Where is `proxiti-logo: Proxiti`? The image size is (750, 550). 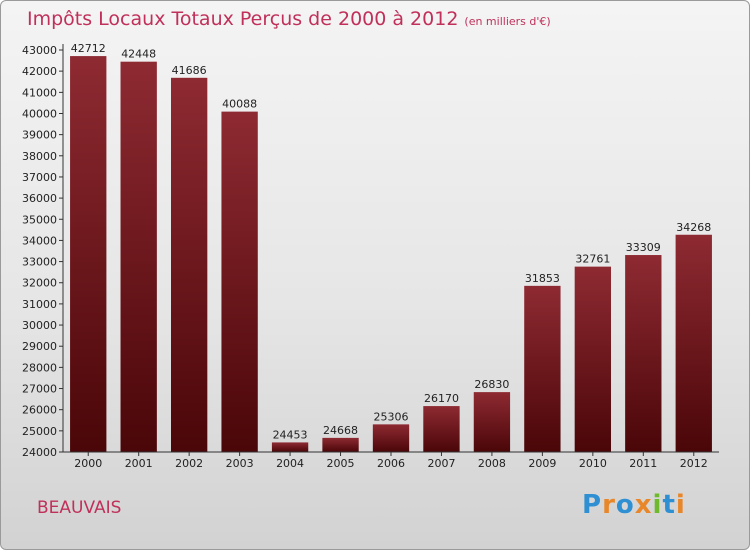 proxiti-logo: Proxiti is located at coordinates (634, 505).